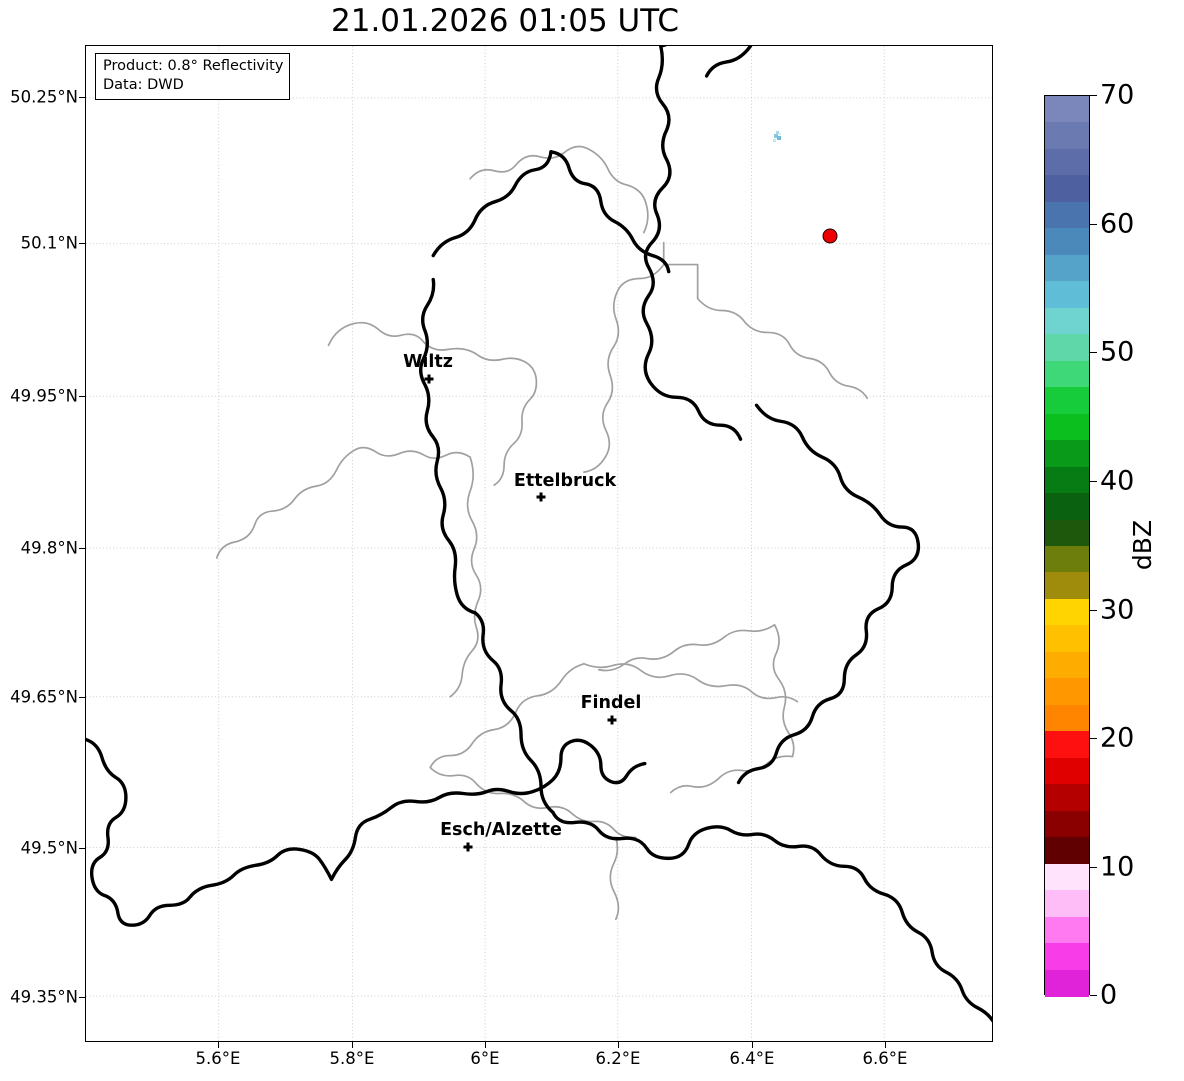 This screenshot has width=1184, height=1081. What do you see at coordinates (1117, 481) in the screenshot?
I see `colorbar-tick-label: 40` at bounding box center [1117, 481].